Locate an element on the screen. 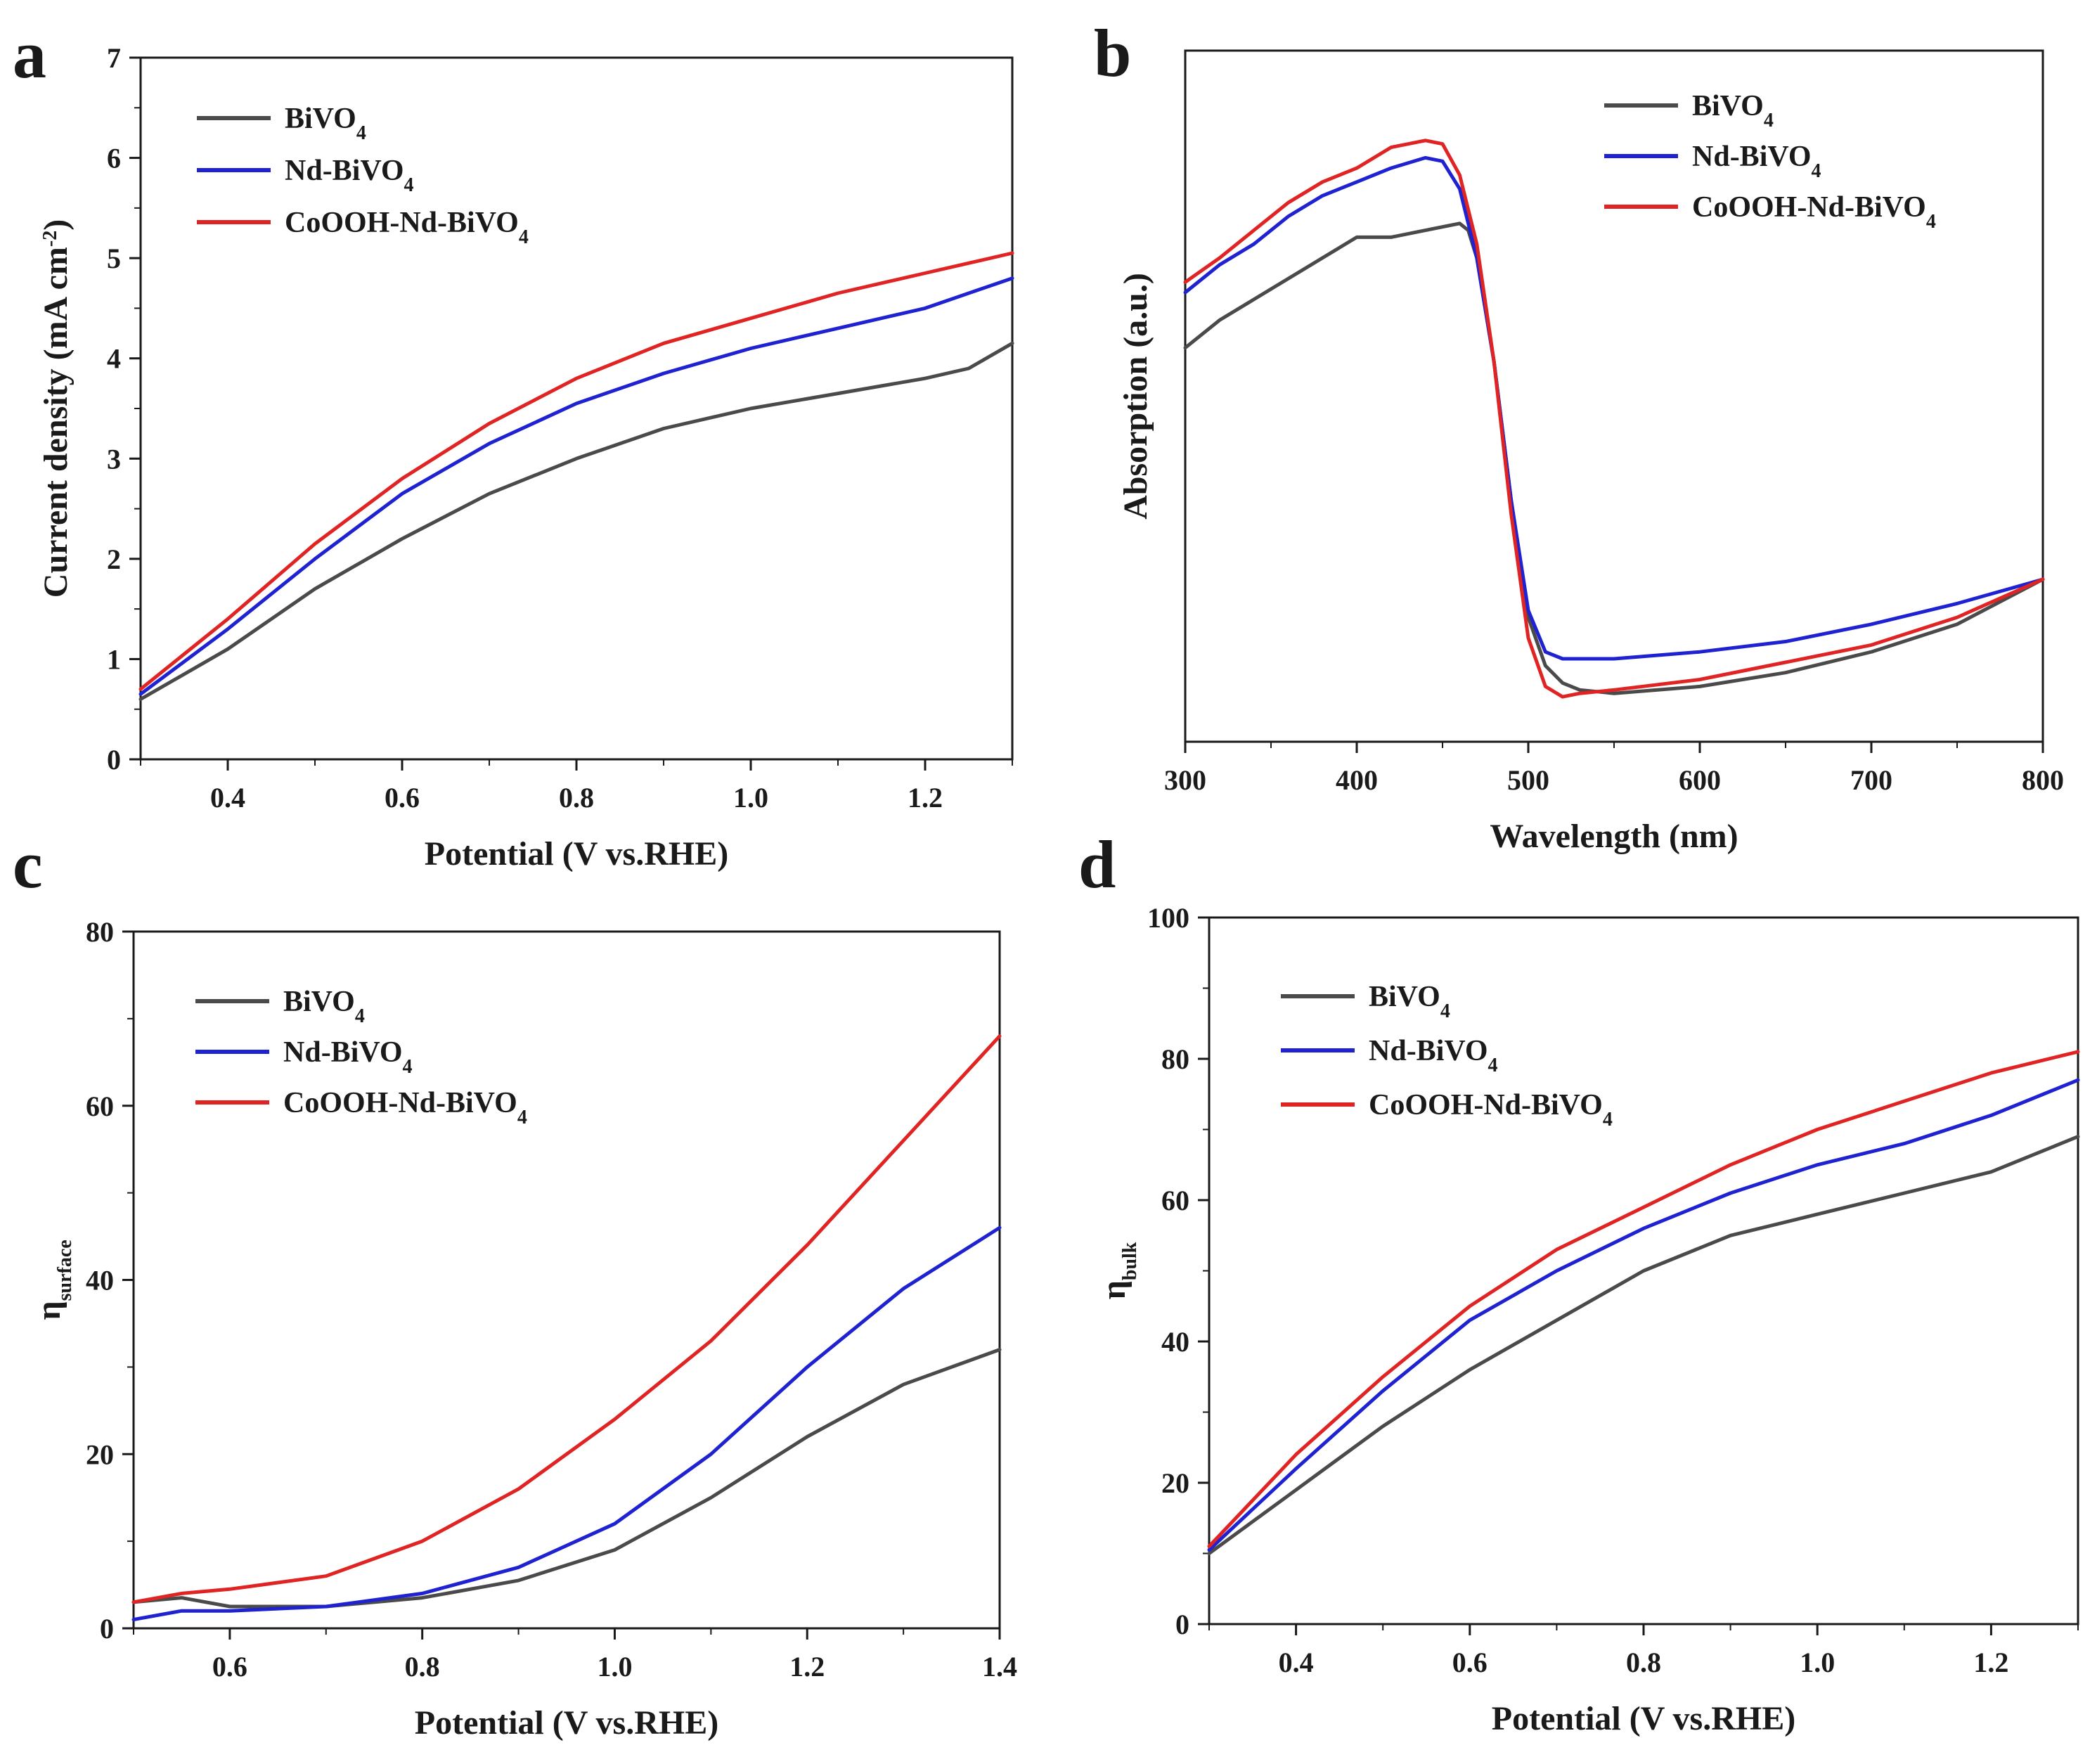 The image size is (2097, 1764). y-tick-label: 6 is located at coordinates (114, 158).